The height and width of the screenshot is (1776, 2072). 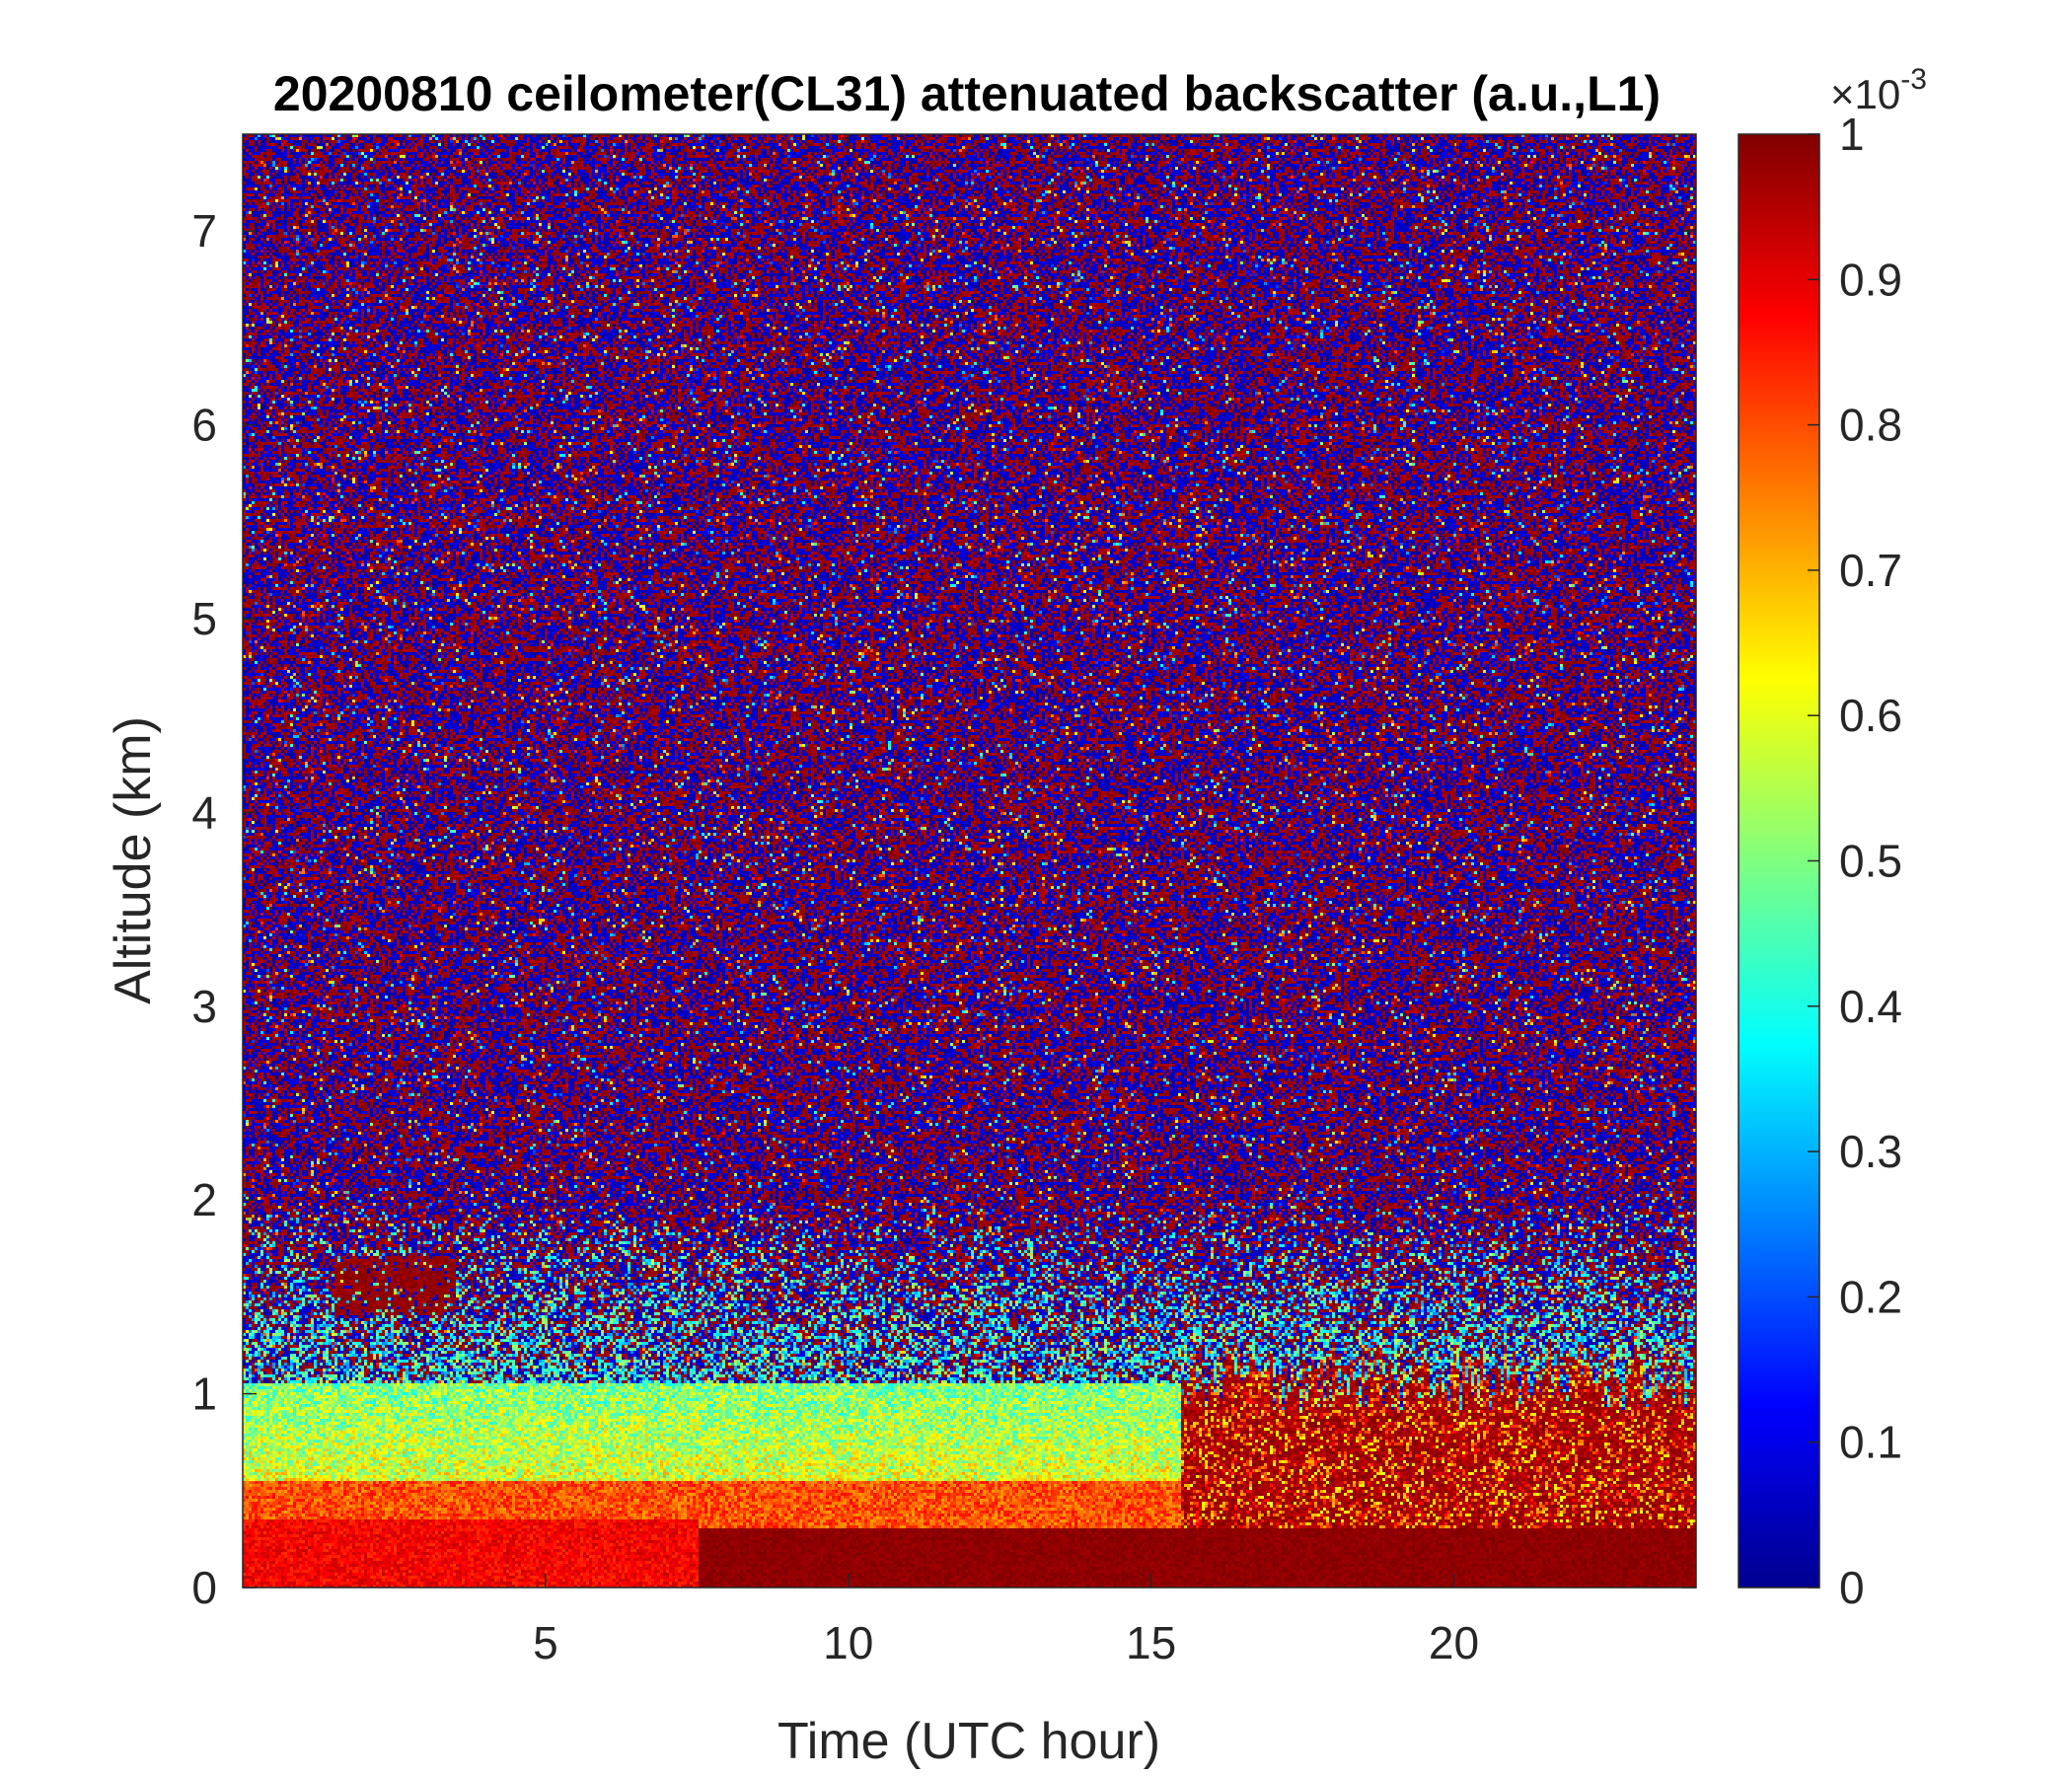 I want to click on y-tick-label: 7, so click(x=204, y=231).